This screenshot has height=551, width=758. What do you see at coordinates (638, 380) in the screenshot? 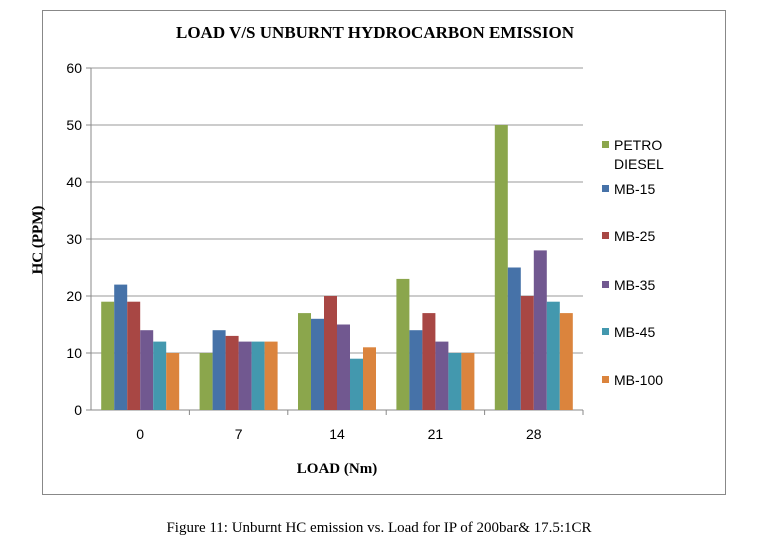
I see `legend-label: MB-100` at bounding box center [638, 380].